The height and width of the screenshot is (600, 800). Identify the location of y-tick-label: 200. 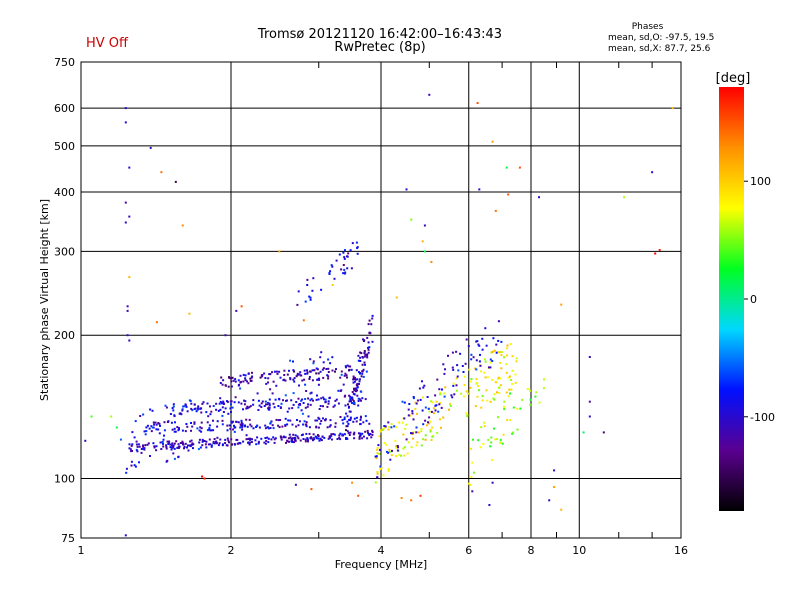
(64, 335).